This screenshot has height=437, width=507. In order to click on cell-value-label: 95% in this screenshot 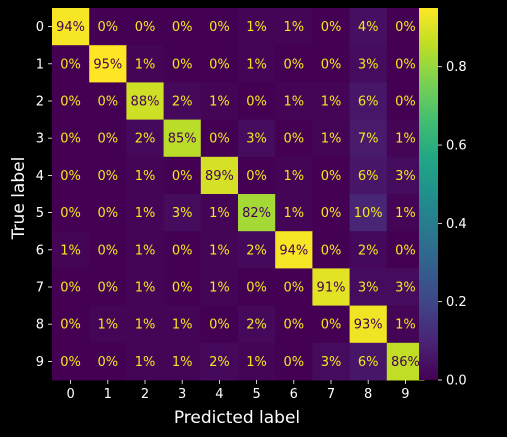, I will do `click(107, 64)`.